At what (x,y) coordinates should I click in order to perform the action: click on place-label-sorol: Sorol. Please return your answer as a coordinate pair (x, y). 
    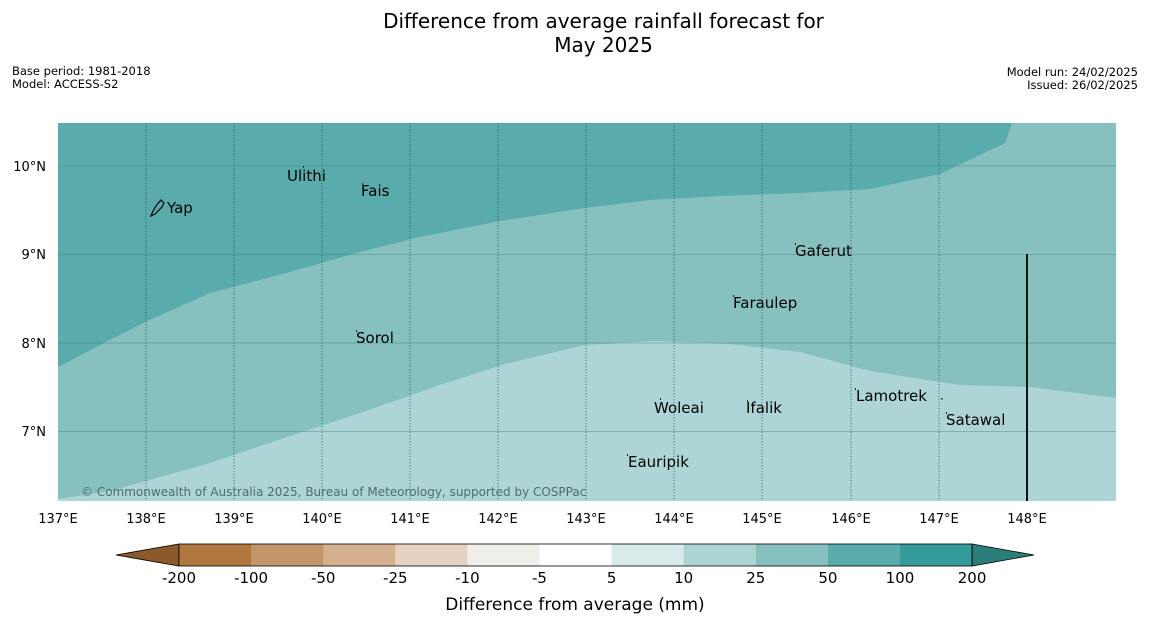
    Looking at the image, I should click on (375, 338).